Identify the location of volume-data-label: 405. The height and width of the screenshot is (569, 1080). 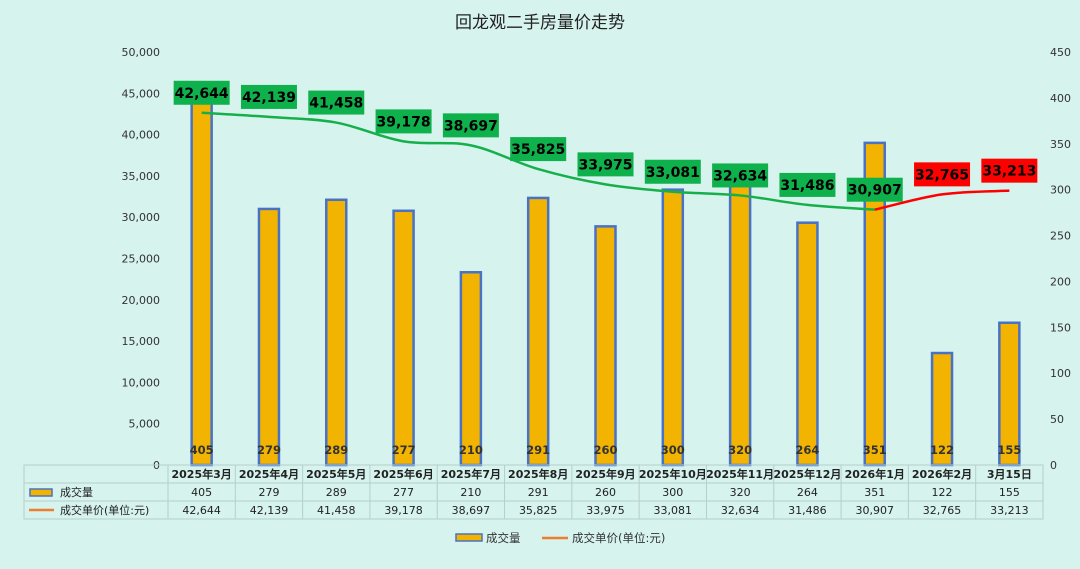
(202, 450).